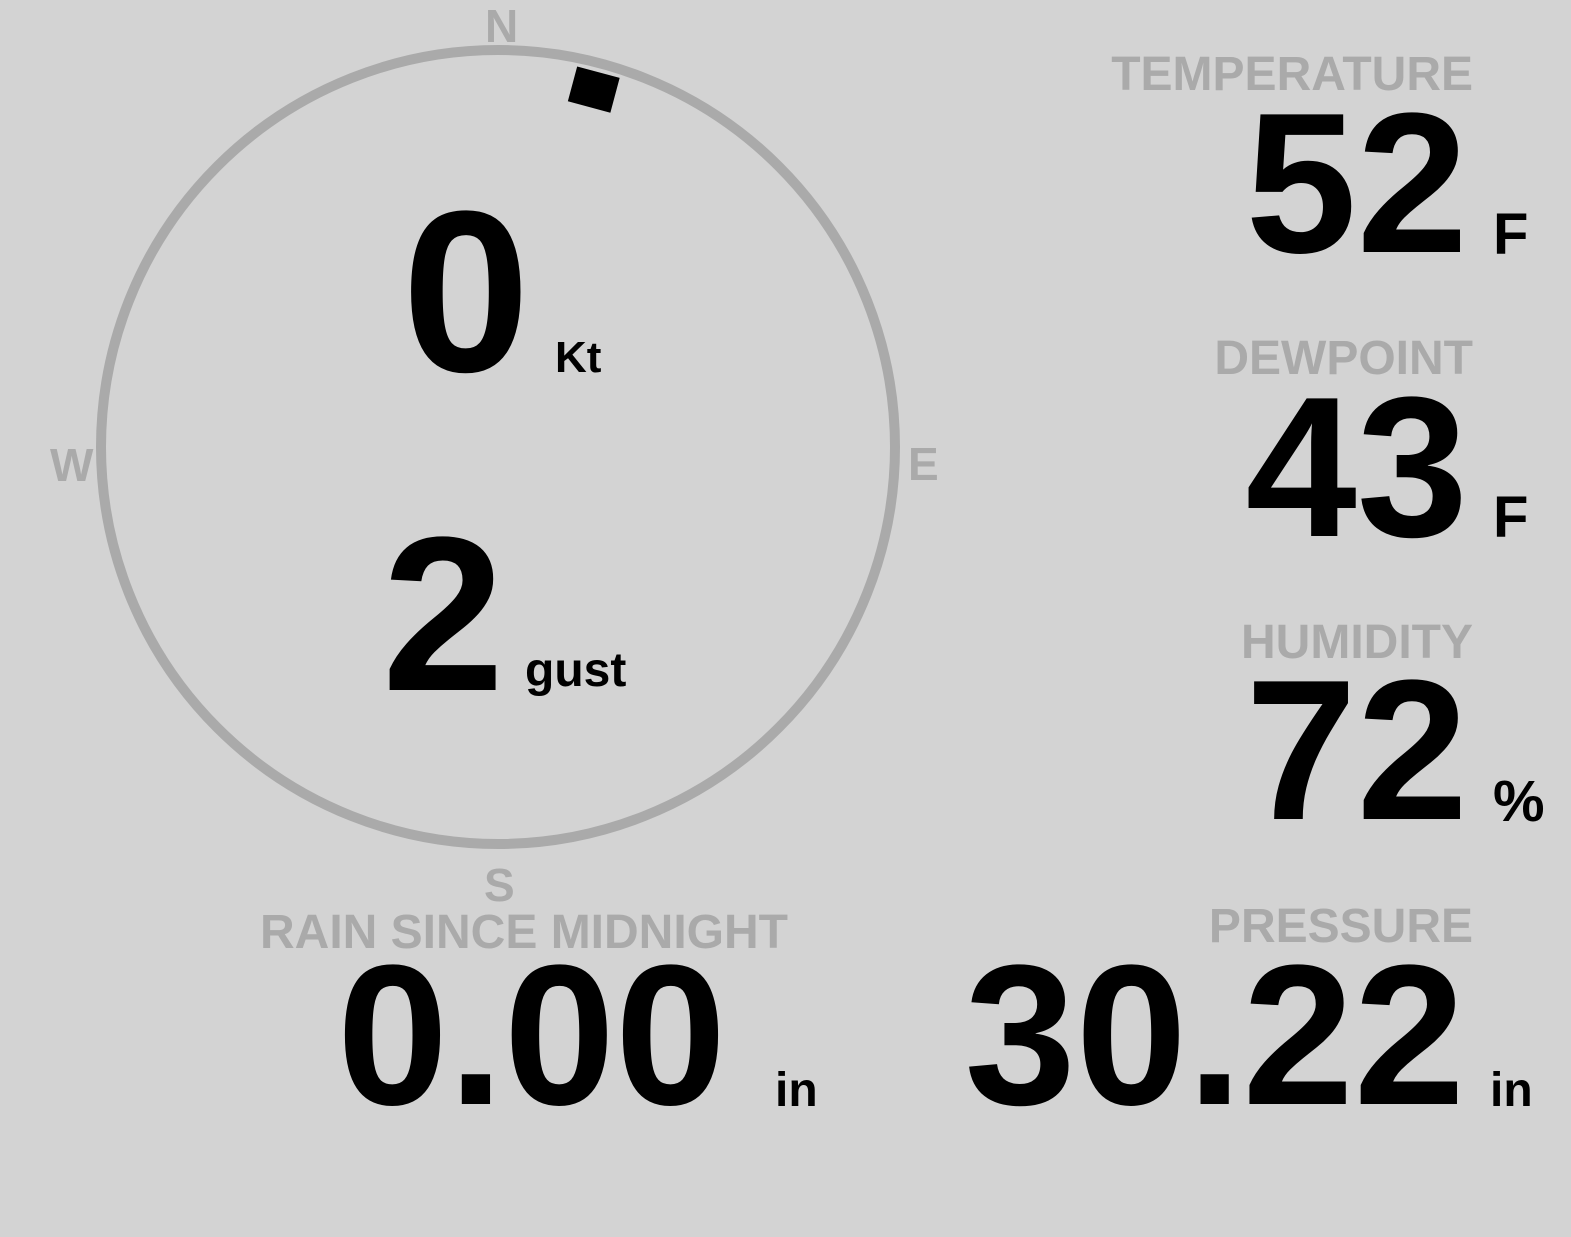  Describe the element at coordinates (593, 89) in the screenshot. I see `wind-direction-indicator` at that location.